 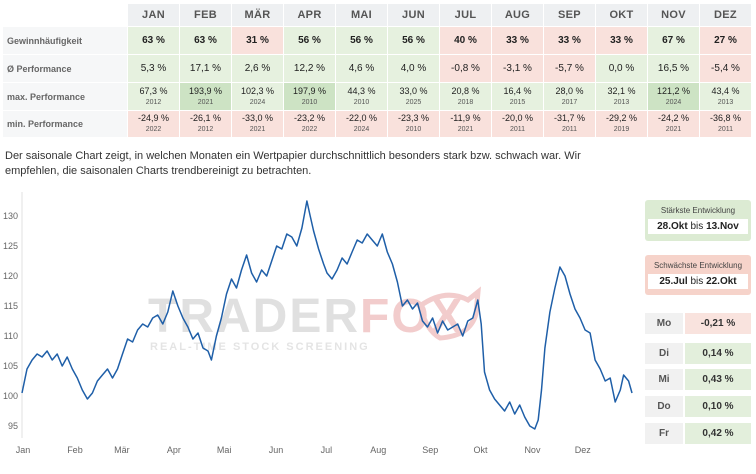 I want to click on weekday-value: 0,10 %, so click(x=718, y=406).